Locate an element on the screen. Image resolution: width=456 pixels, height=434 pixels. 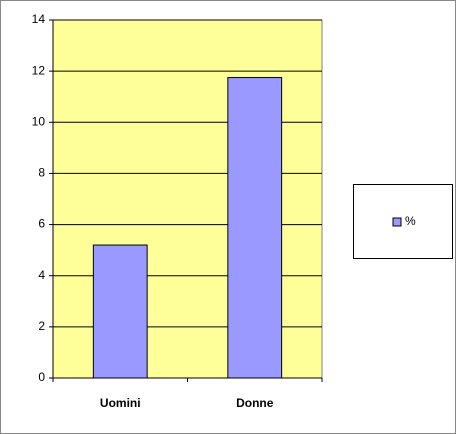
legend-label: % is located at coordinates (410, 221).